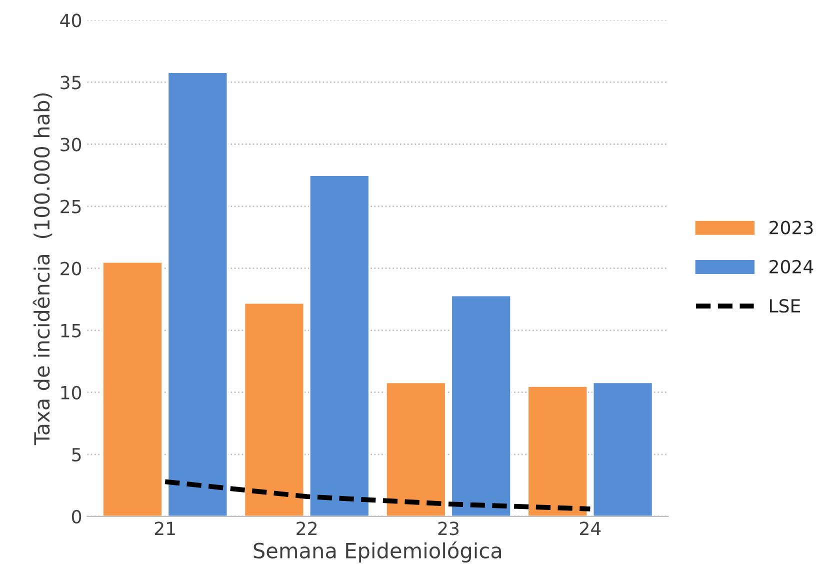 The height and width of the screenshot is (577, 830). Describe the element at coordinates (448, 529) in the screenshot. I see `x-tick-label: 23` at that location.